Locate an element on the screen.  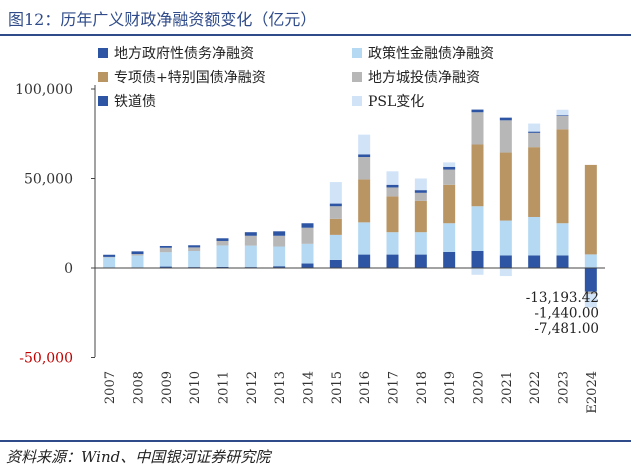
legend-label-5: PSL变化 is located at coordinates (396, 102).